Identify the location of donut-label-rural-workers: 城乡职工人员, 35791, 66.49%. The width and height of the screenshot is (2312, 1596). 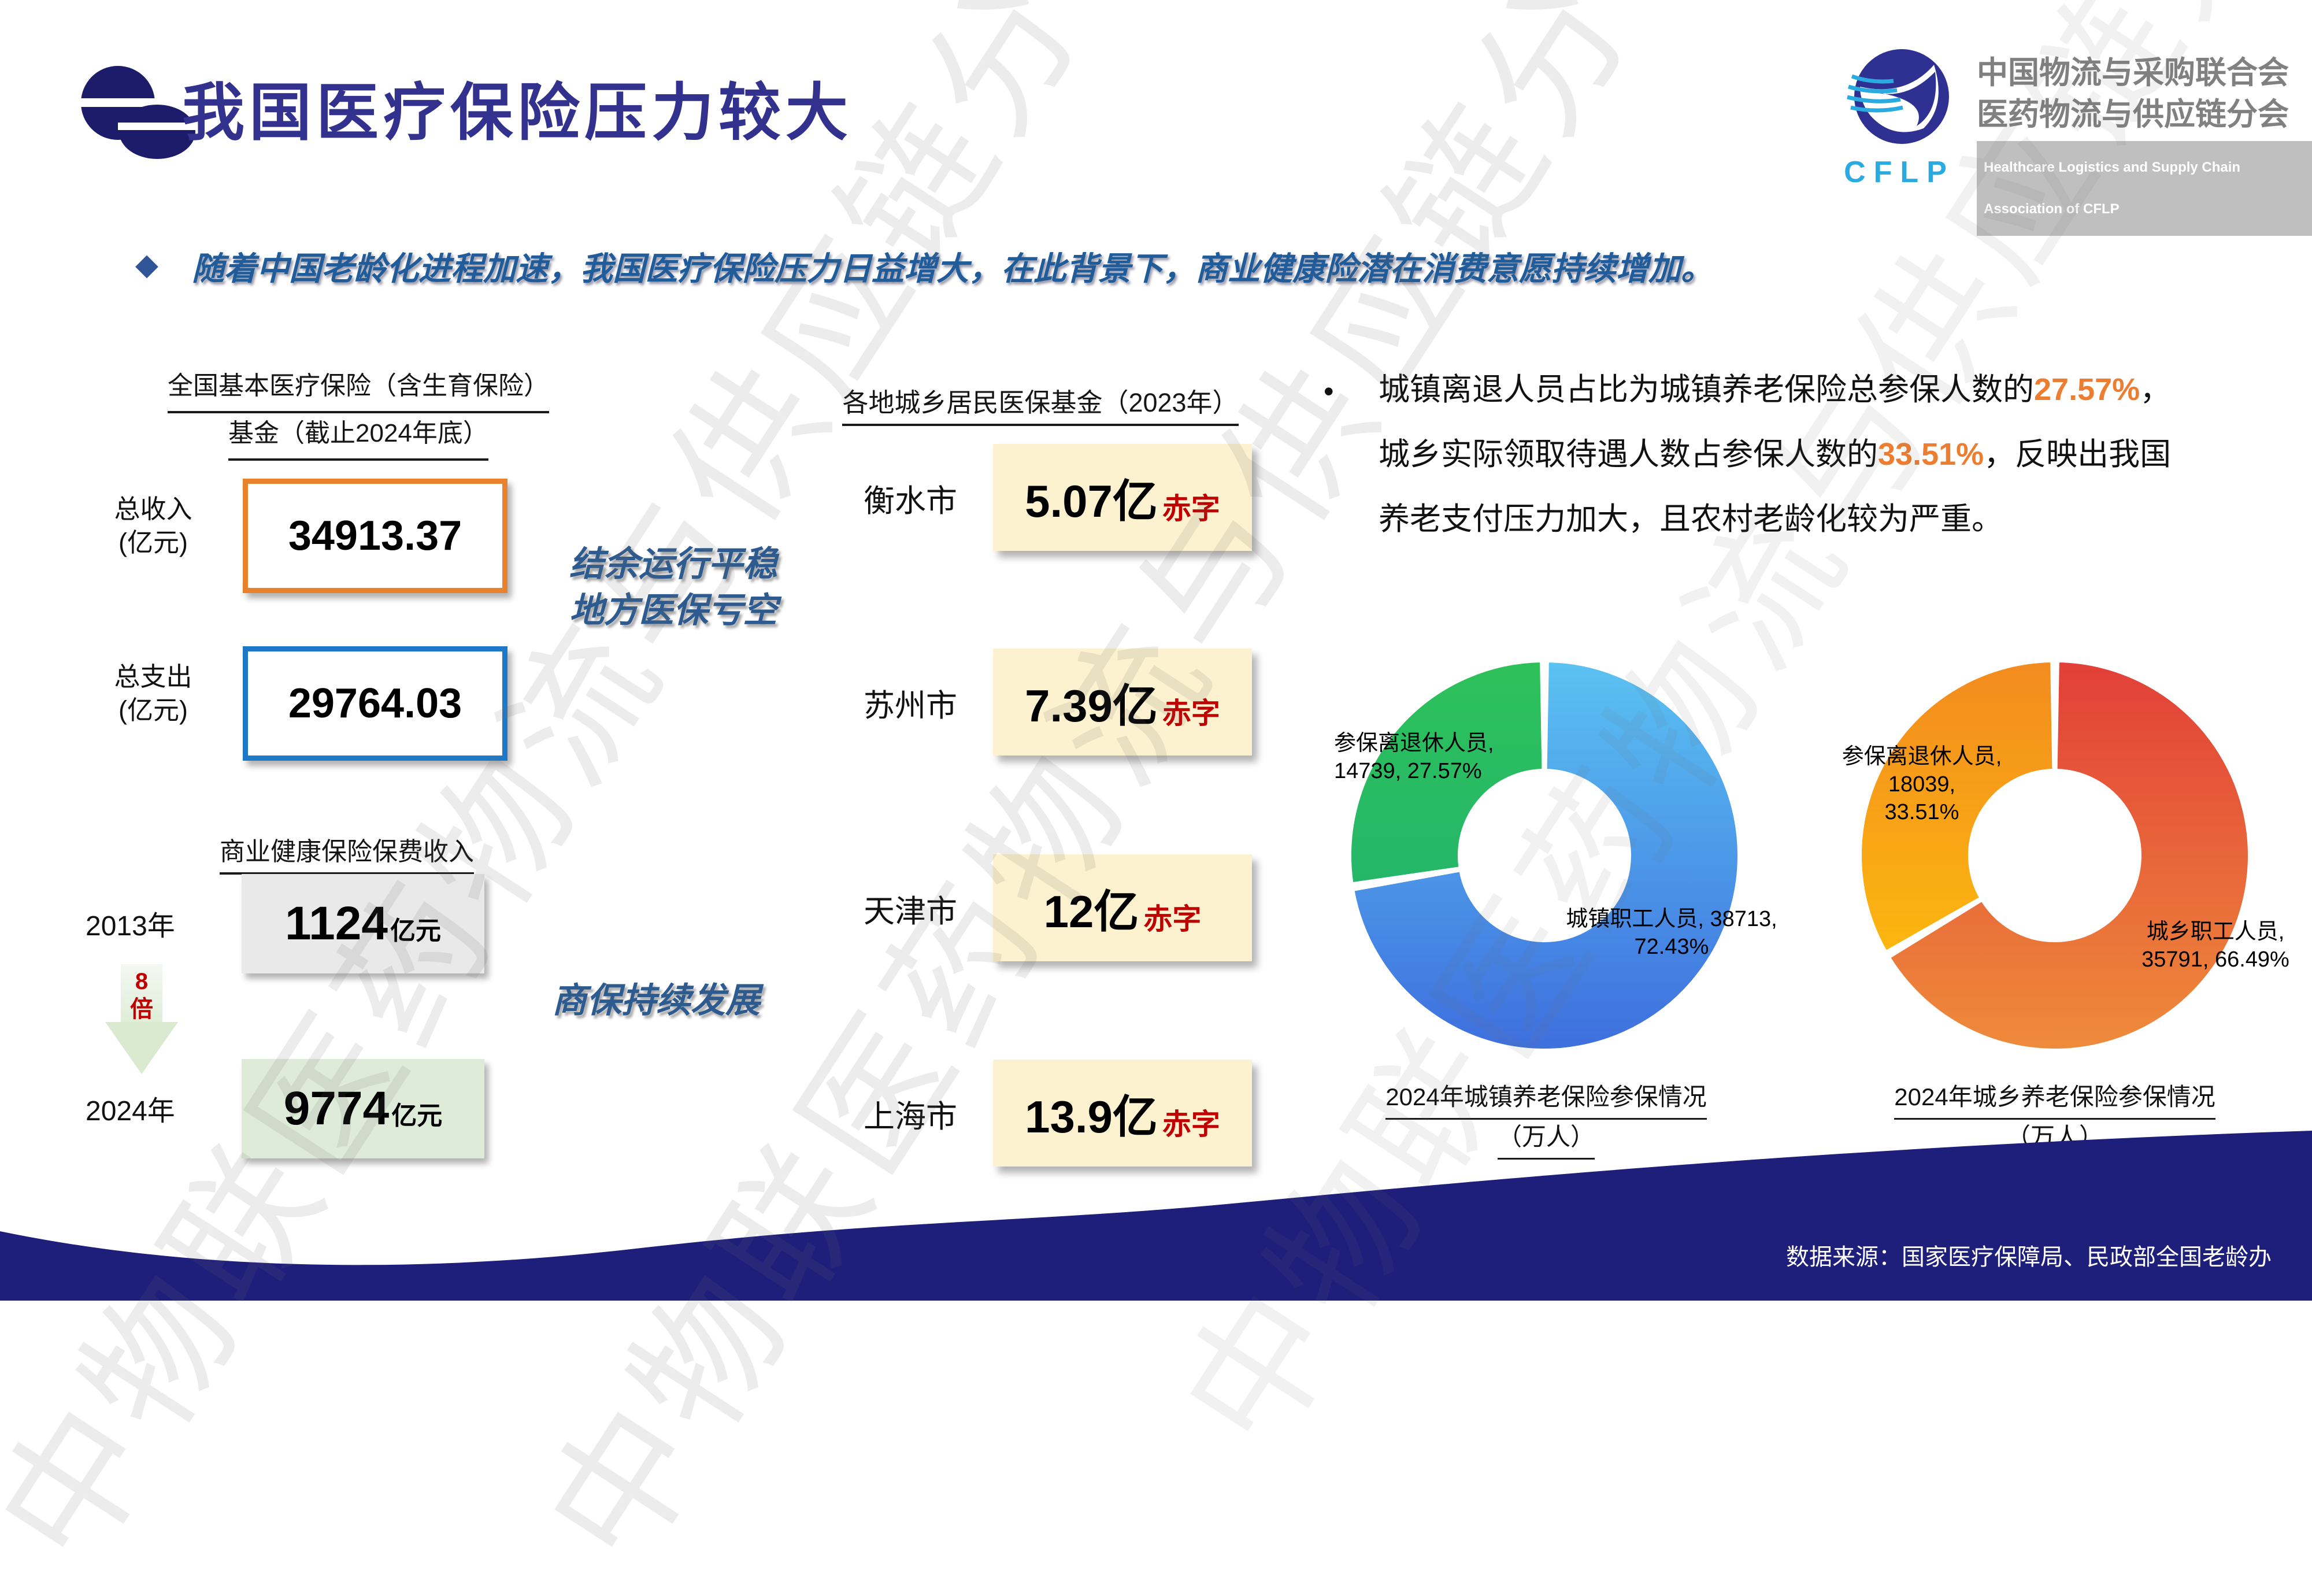
(2210, 946).